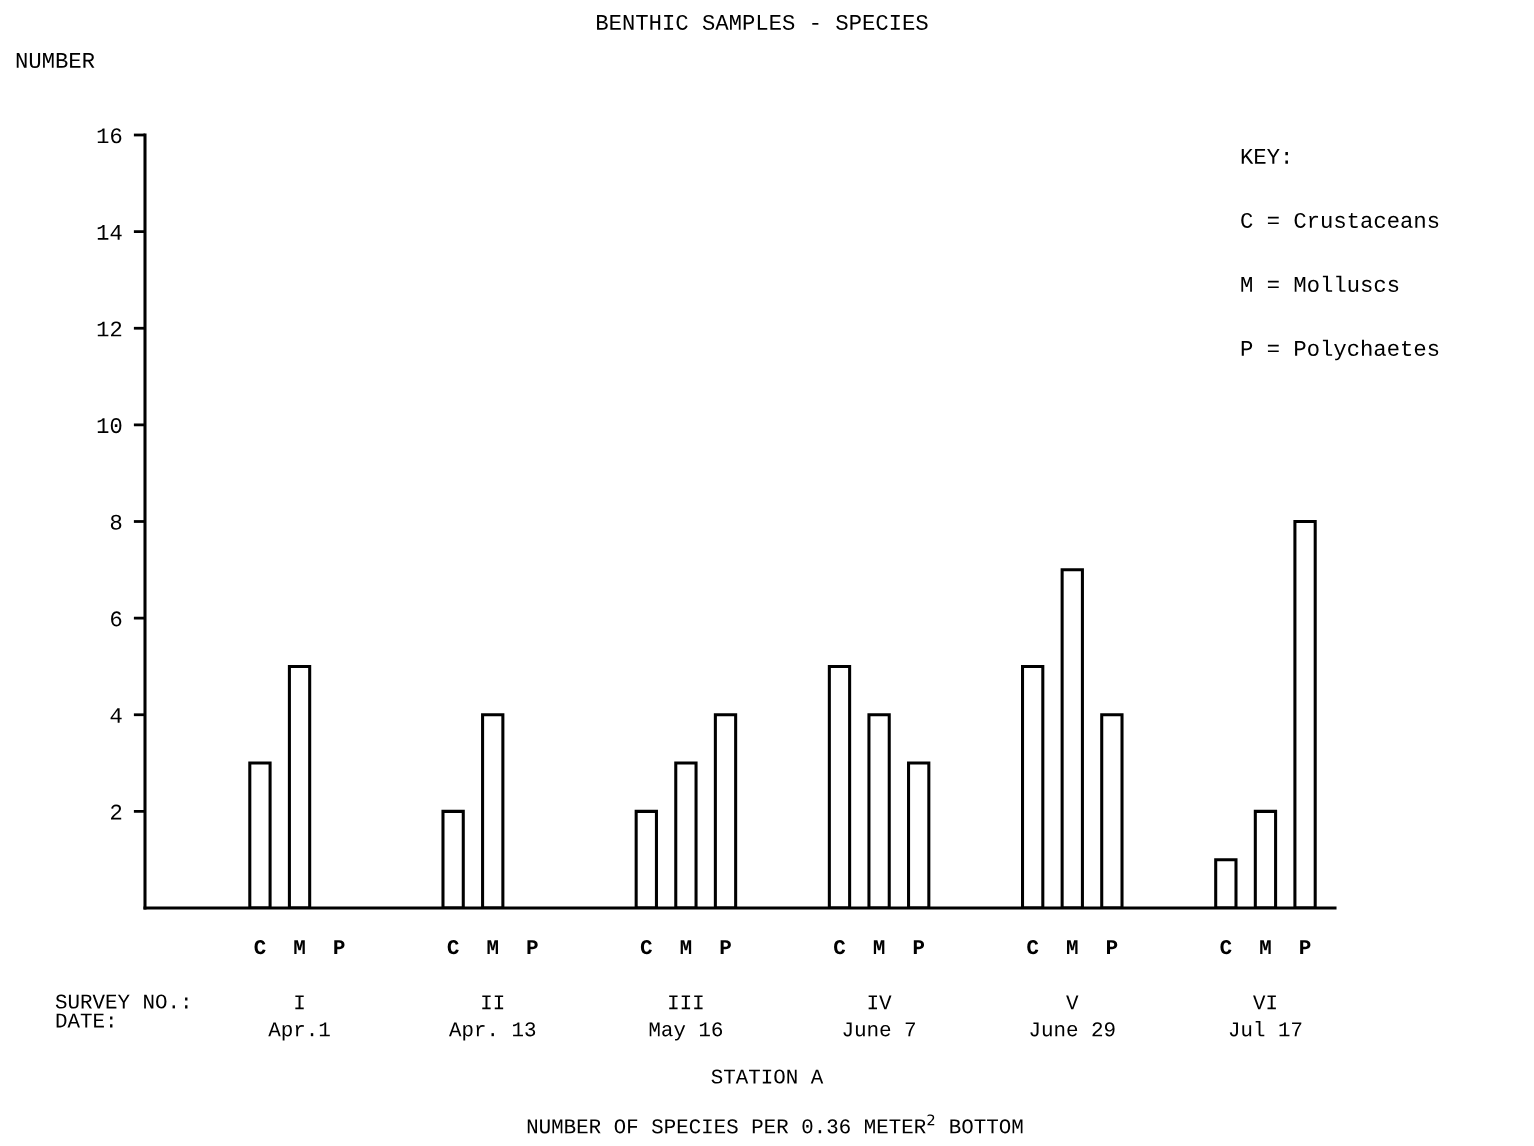 This screenshot has width=1534, height=1146. What do you see at coordinates (55, 60) in the screenshot?
I see `y-axis-title: NUMBER` at bounding box center [55, 60].